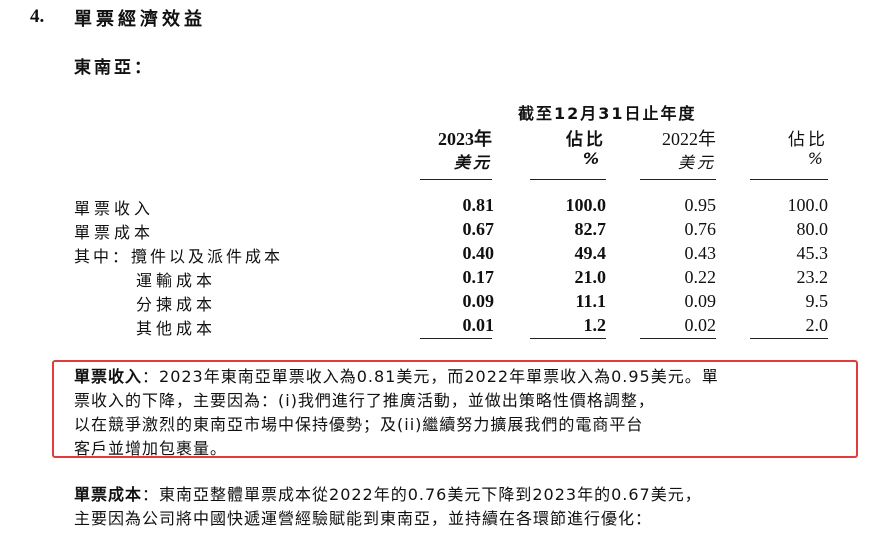 The image size is (881, 549). I want to click on cell-value: 0.67, so click(478, 229).